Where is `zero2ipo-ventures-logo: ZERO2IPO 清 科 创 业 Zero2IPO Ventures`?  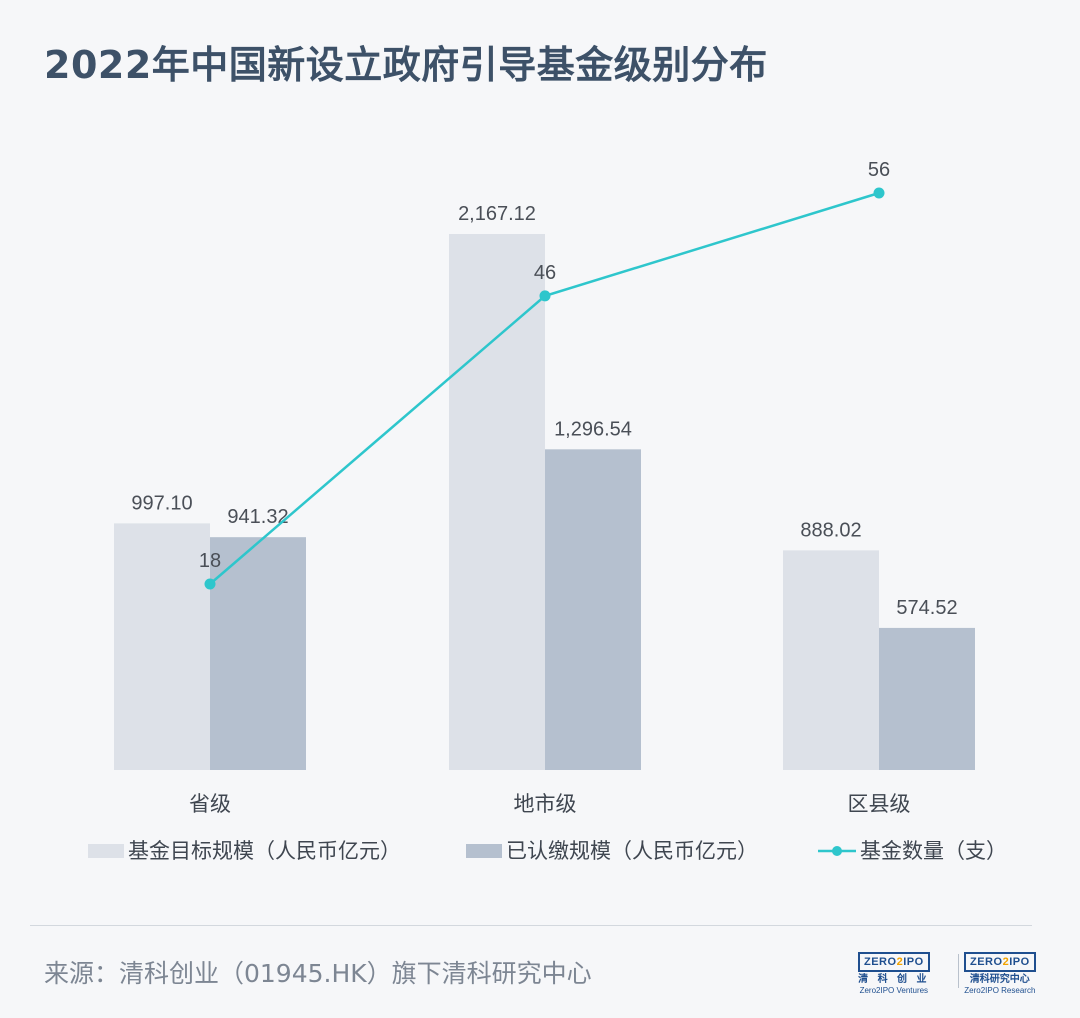
zero2ipo-ventures-logo: ZERO2IPO 清 科 创 业 Zero2IPO Ventures is located at coordinates (894, 973).